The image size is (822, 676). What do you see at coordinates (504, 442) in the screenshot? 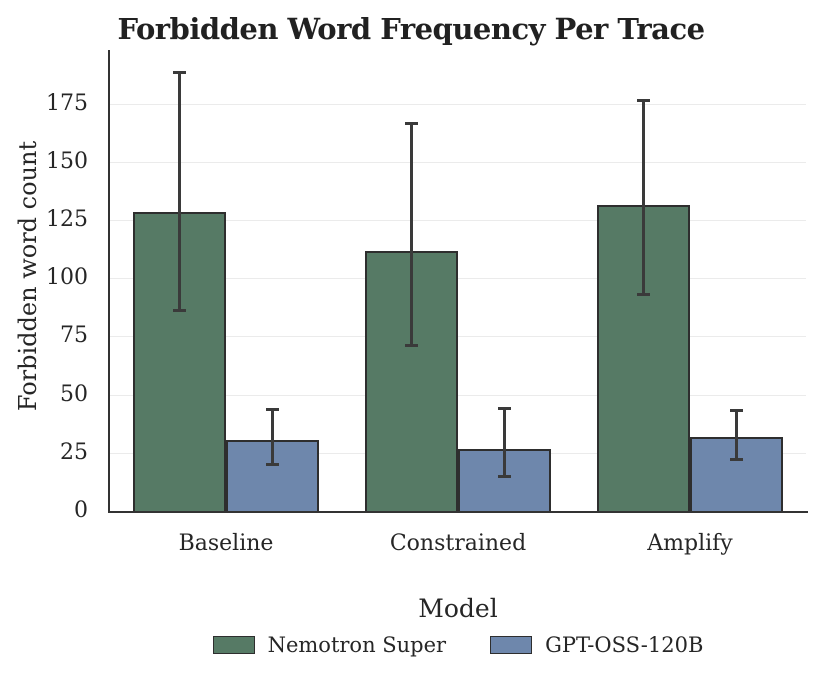
I see `error-bar-gpt-oss-120b-constrained` at bounding box center [504, 442].